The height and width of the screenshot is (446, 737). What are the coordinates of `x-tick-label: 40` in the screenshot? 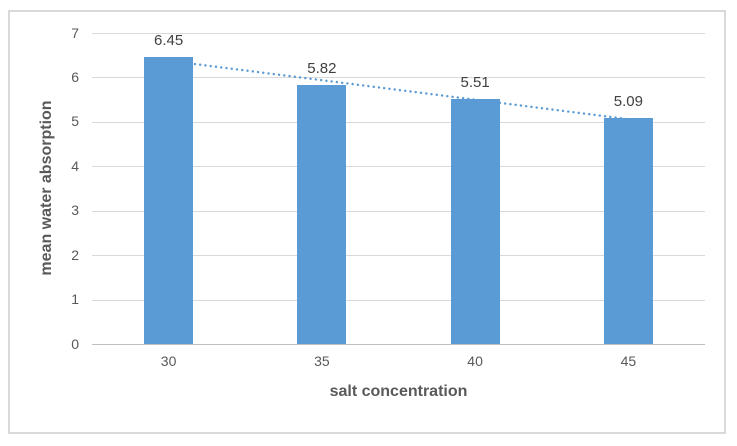 It's located at (475, 361).